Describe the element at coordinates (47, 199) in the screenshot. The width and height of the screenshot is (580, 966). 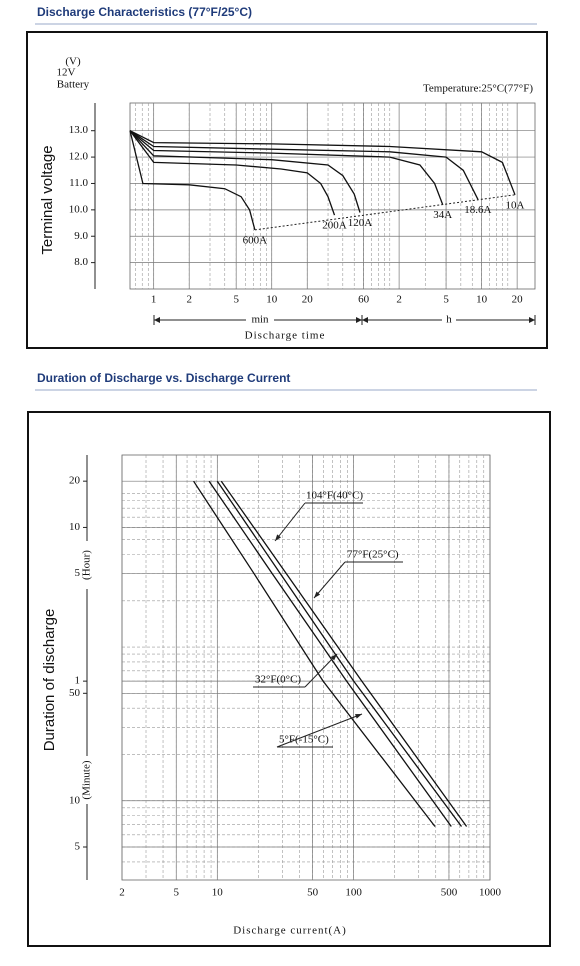
I see `y-axis-title: Terminal voltage` at that location.